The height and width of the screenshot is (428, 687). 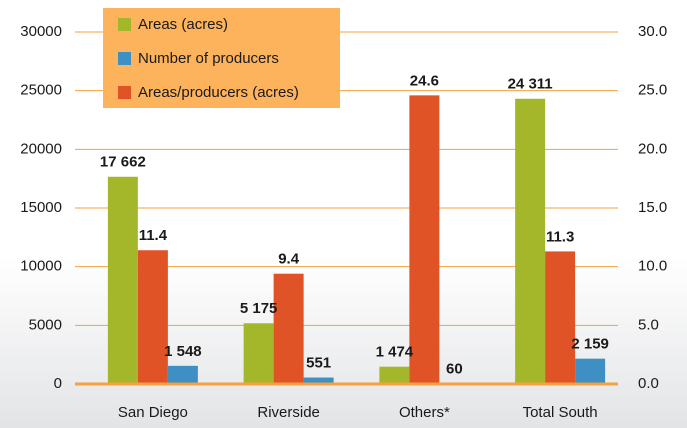 I want to click on data-label: 11.4, so click(x=153, y=235).